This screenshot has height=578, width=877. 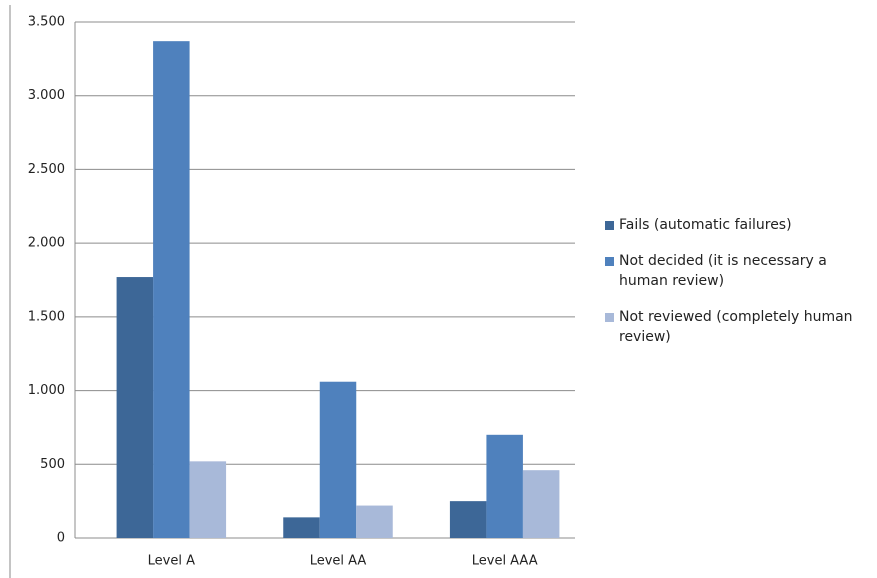 What do you see at coordinates (705, 225) in the screenshot?
I see `legend-label: Fails (automatic failures)` at bounding box center [705, 225].